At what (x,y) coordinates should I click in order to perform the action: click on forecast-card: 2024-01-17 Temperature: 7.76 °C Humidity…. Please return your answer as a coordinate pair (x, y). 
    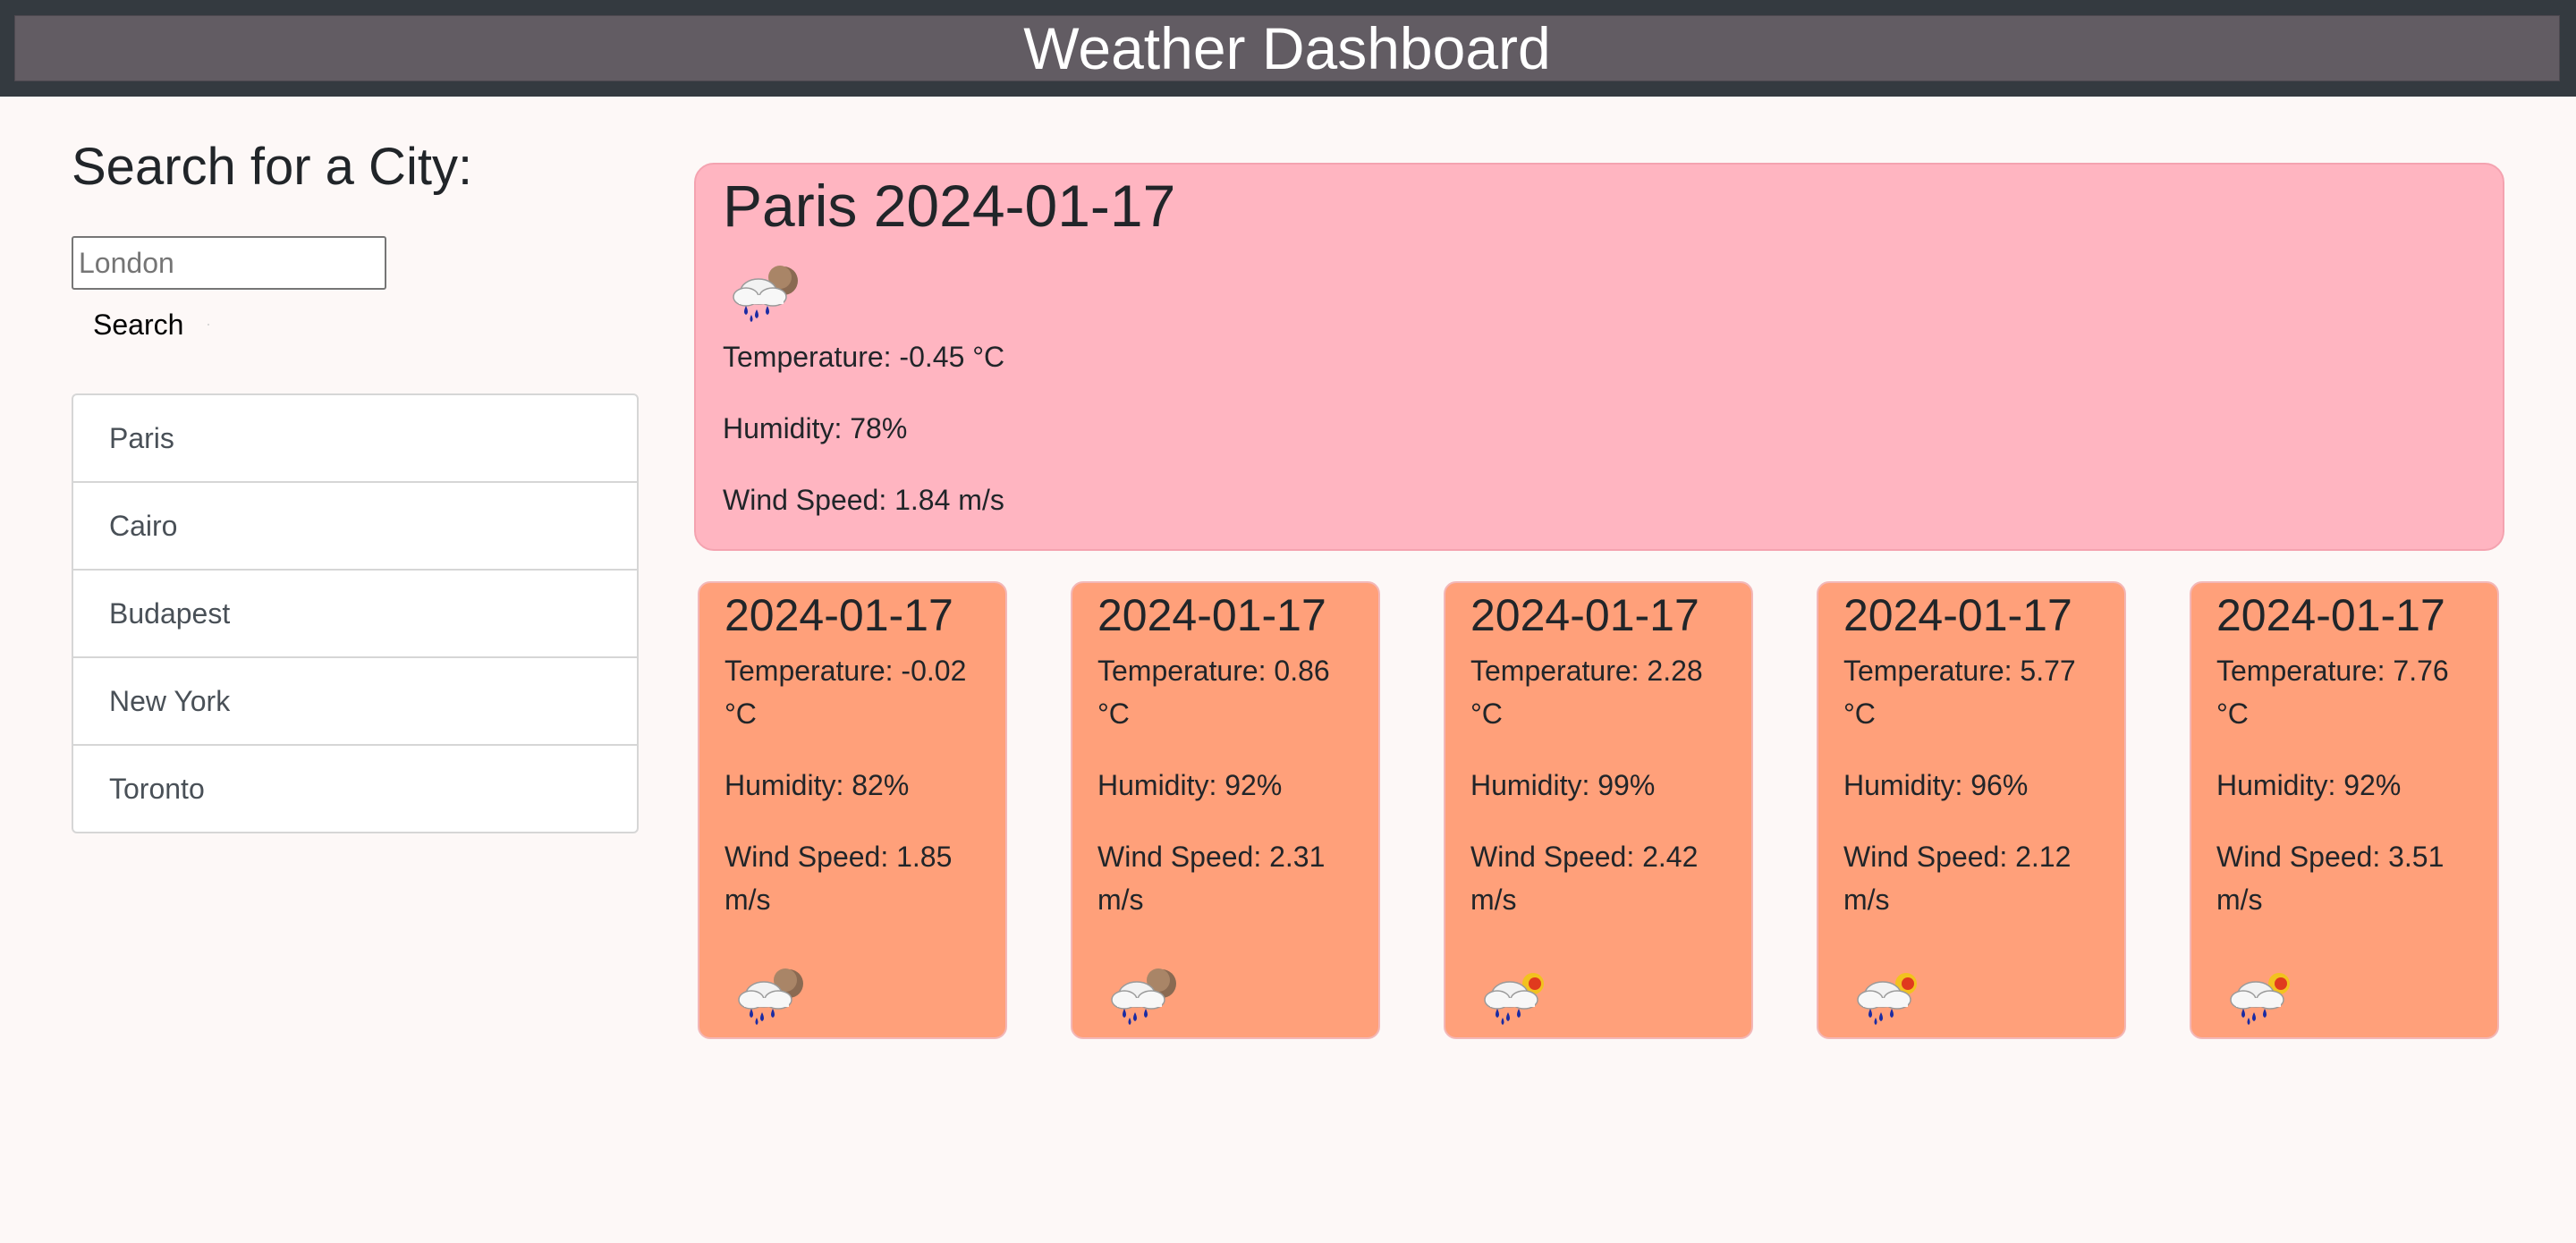
    Looking at the image, I should click on (2344, 810).